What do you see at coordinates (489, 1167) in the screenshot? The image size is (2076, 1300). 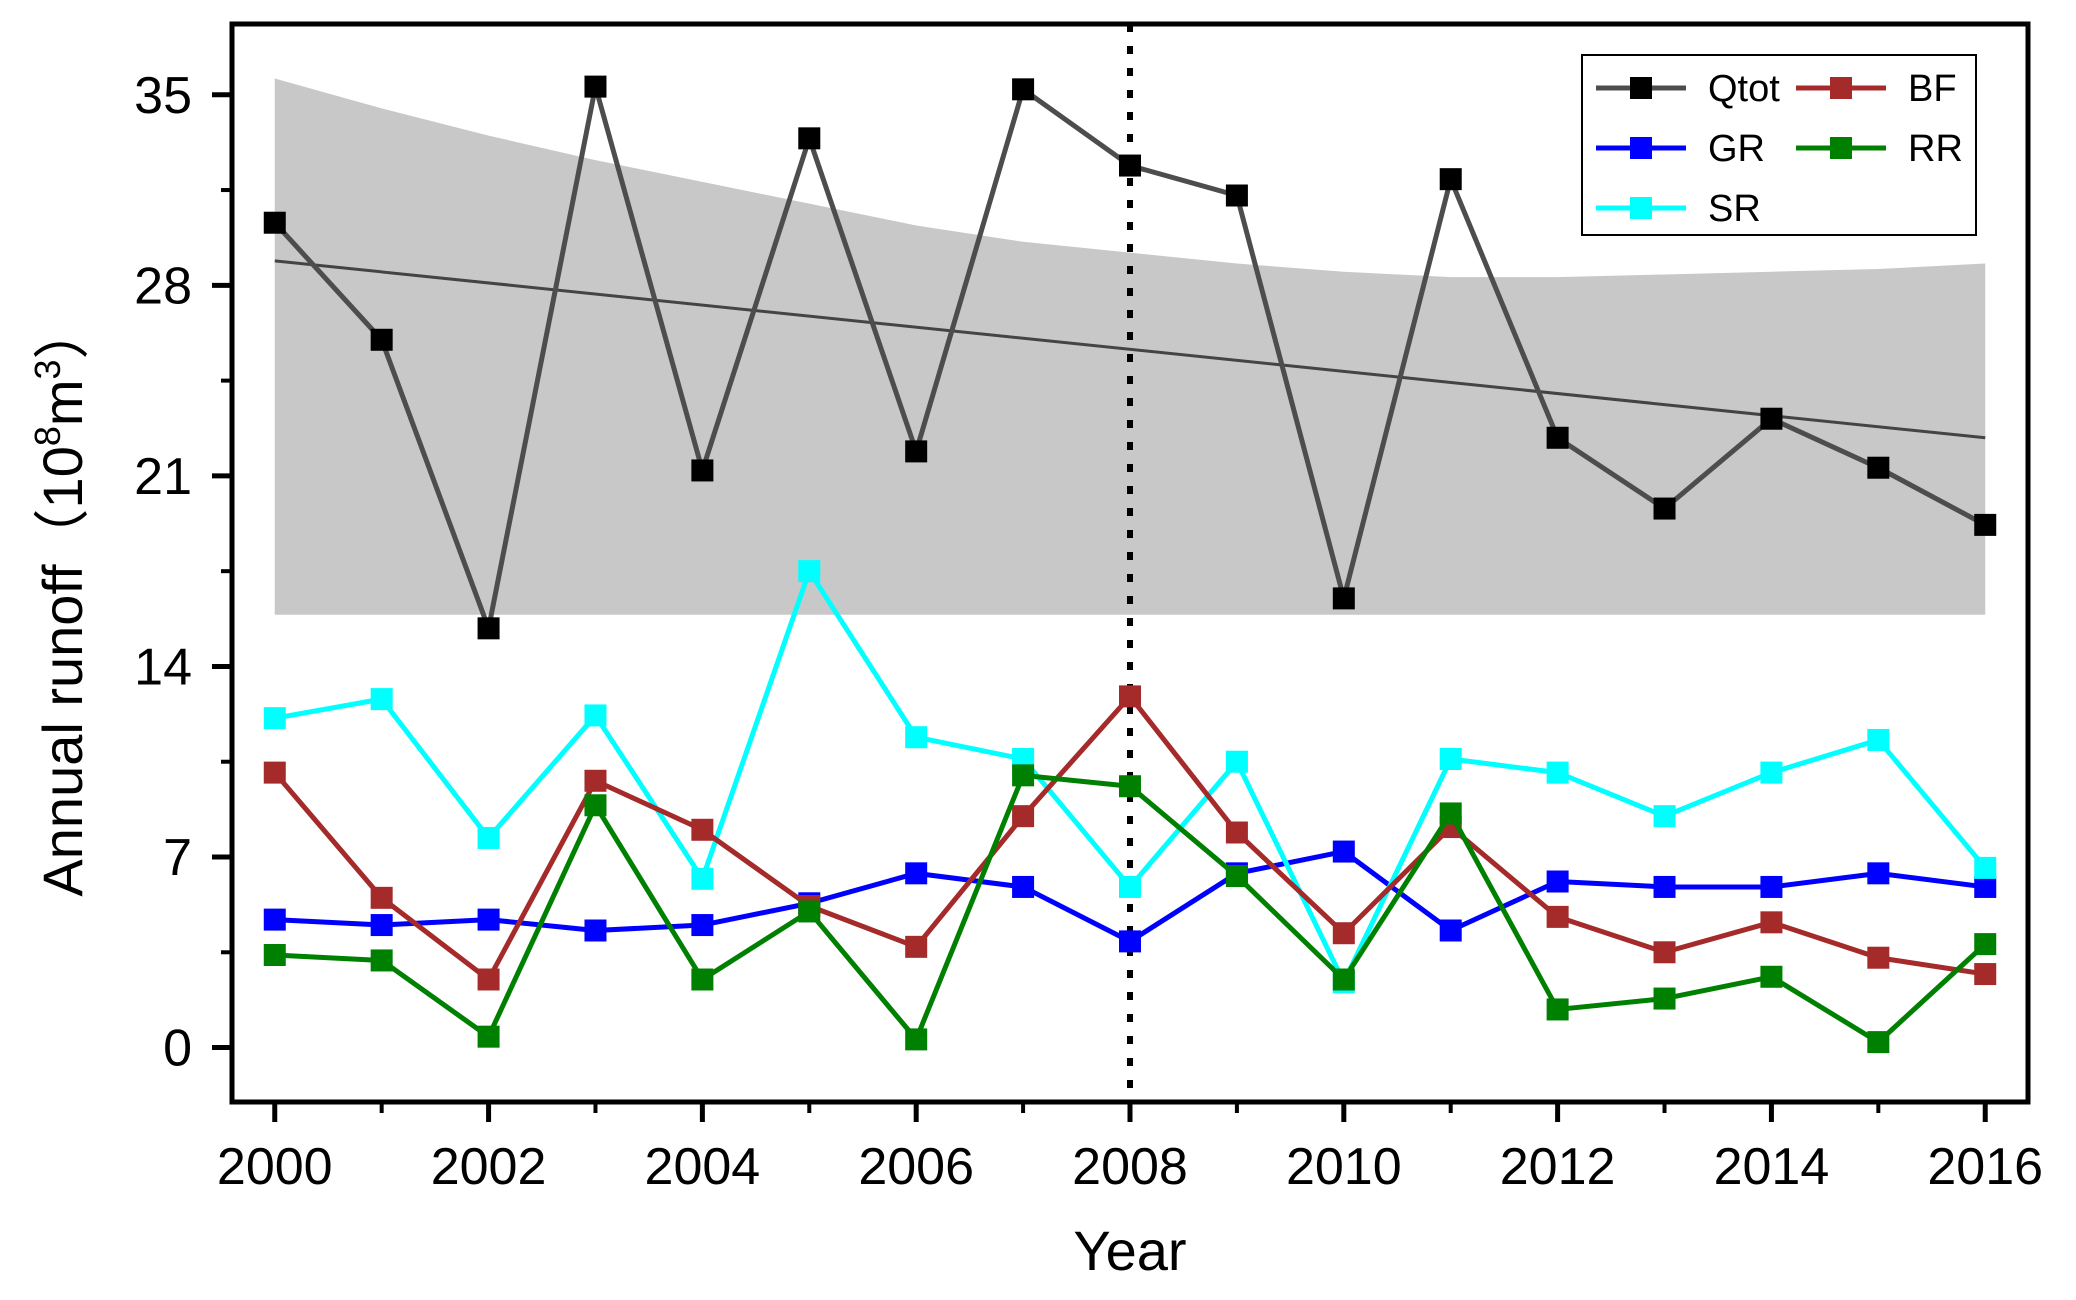 I see `x-tick-label-2002: 2002` at bounding box center [489, 1167].